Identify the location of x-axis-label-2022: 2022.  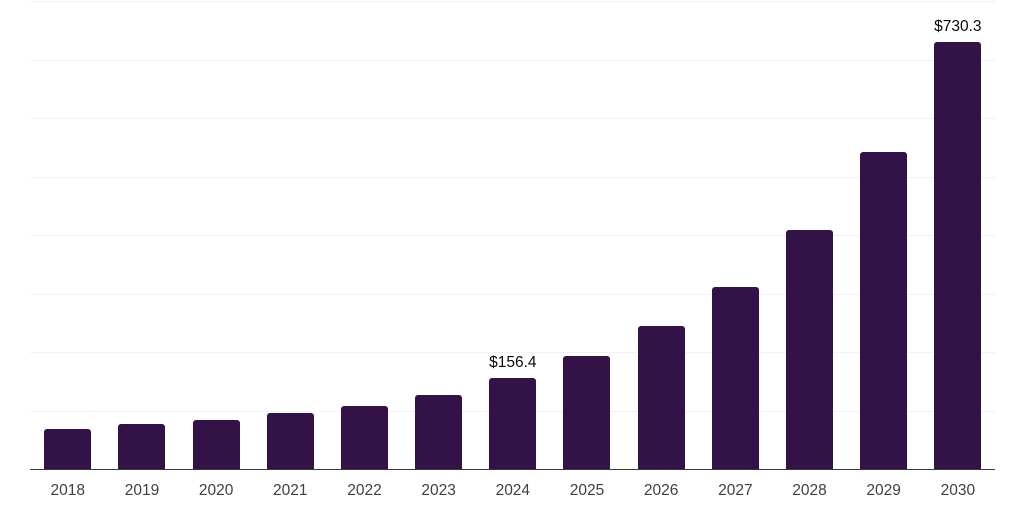
(364, 490).